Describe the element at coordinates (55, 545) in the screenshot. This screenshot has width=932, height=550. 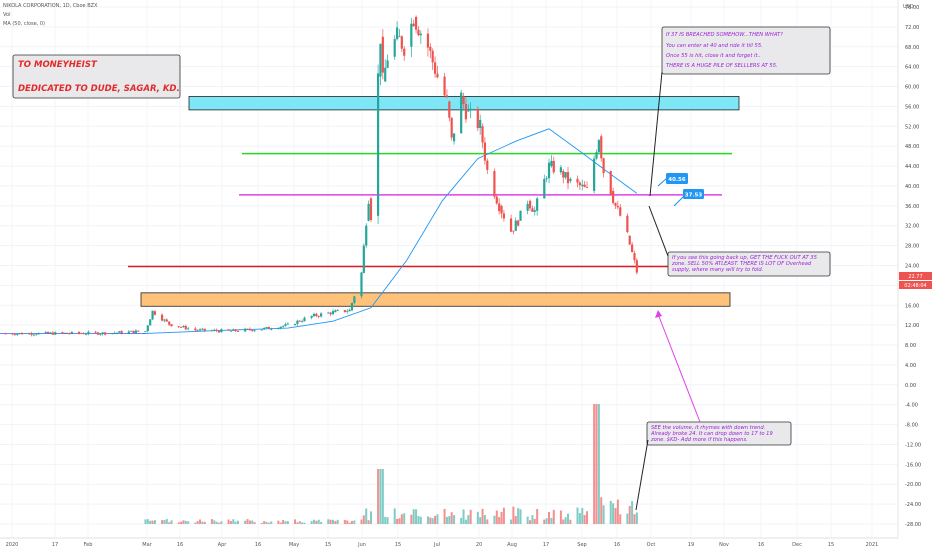
I see `time-tick: 17` at that location.